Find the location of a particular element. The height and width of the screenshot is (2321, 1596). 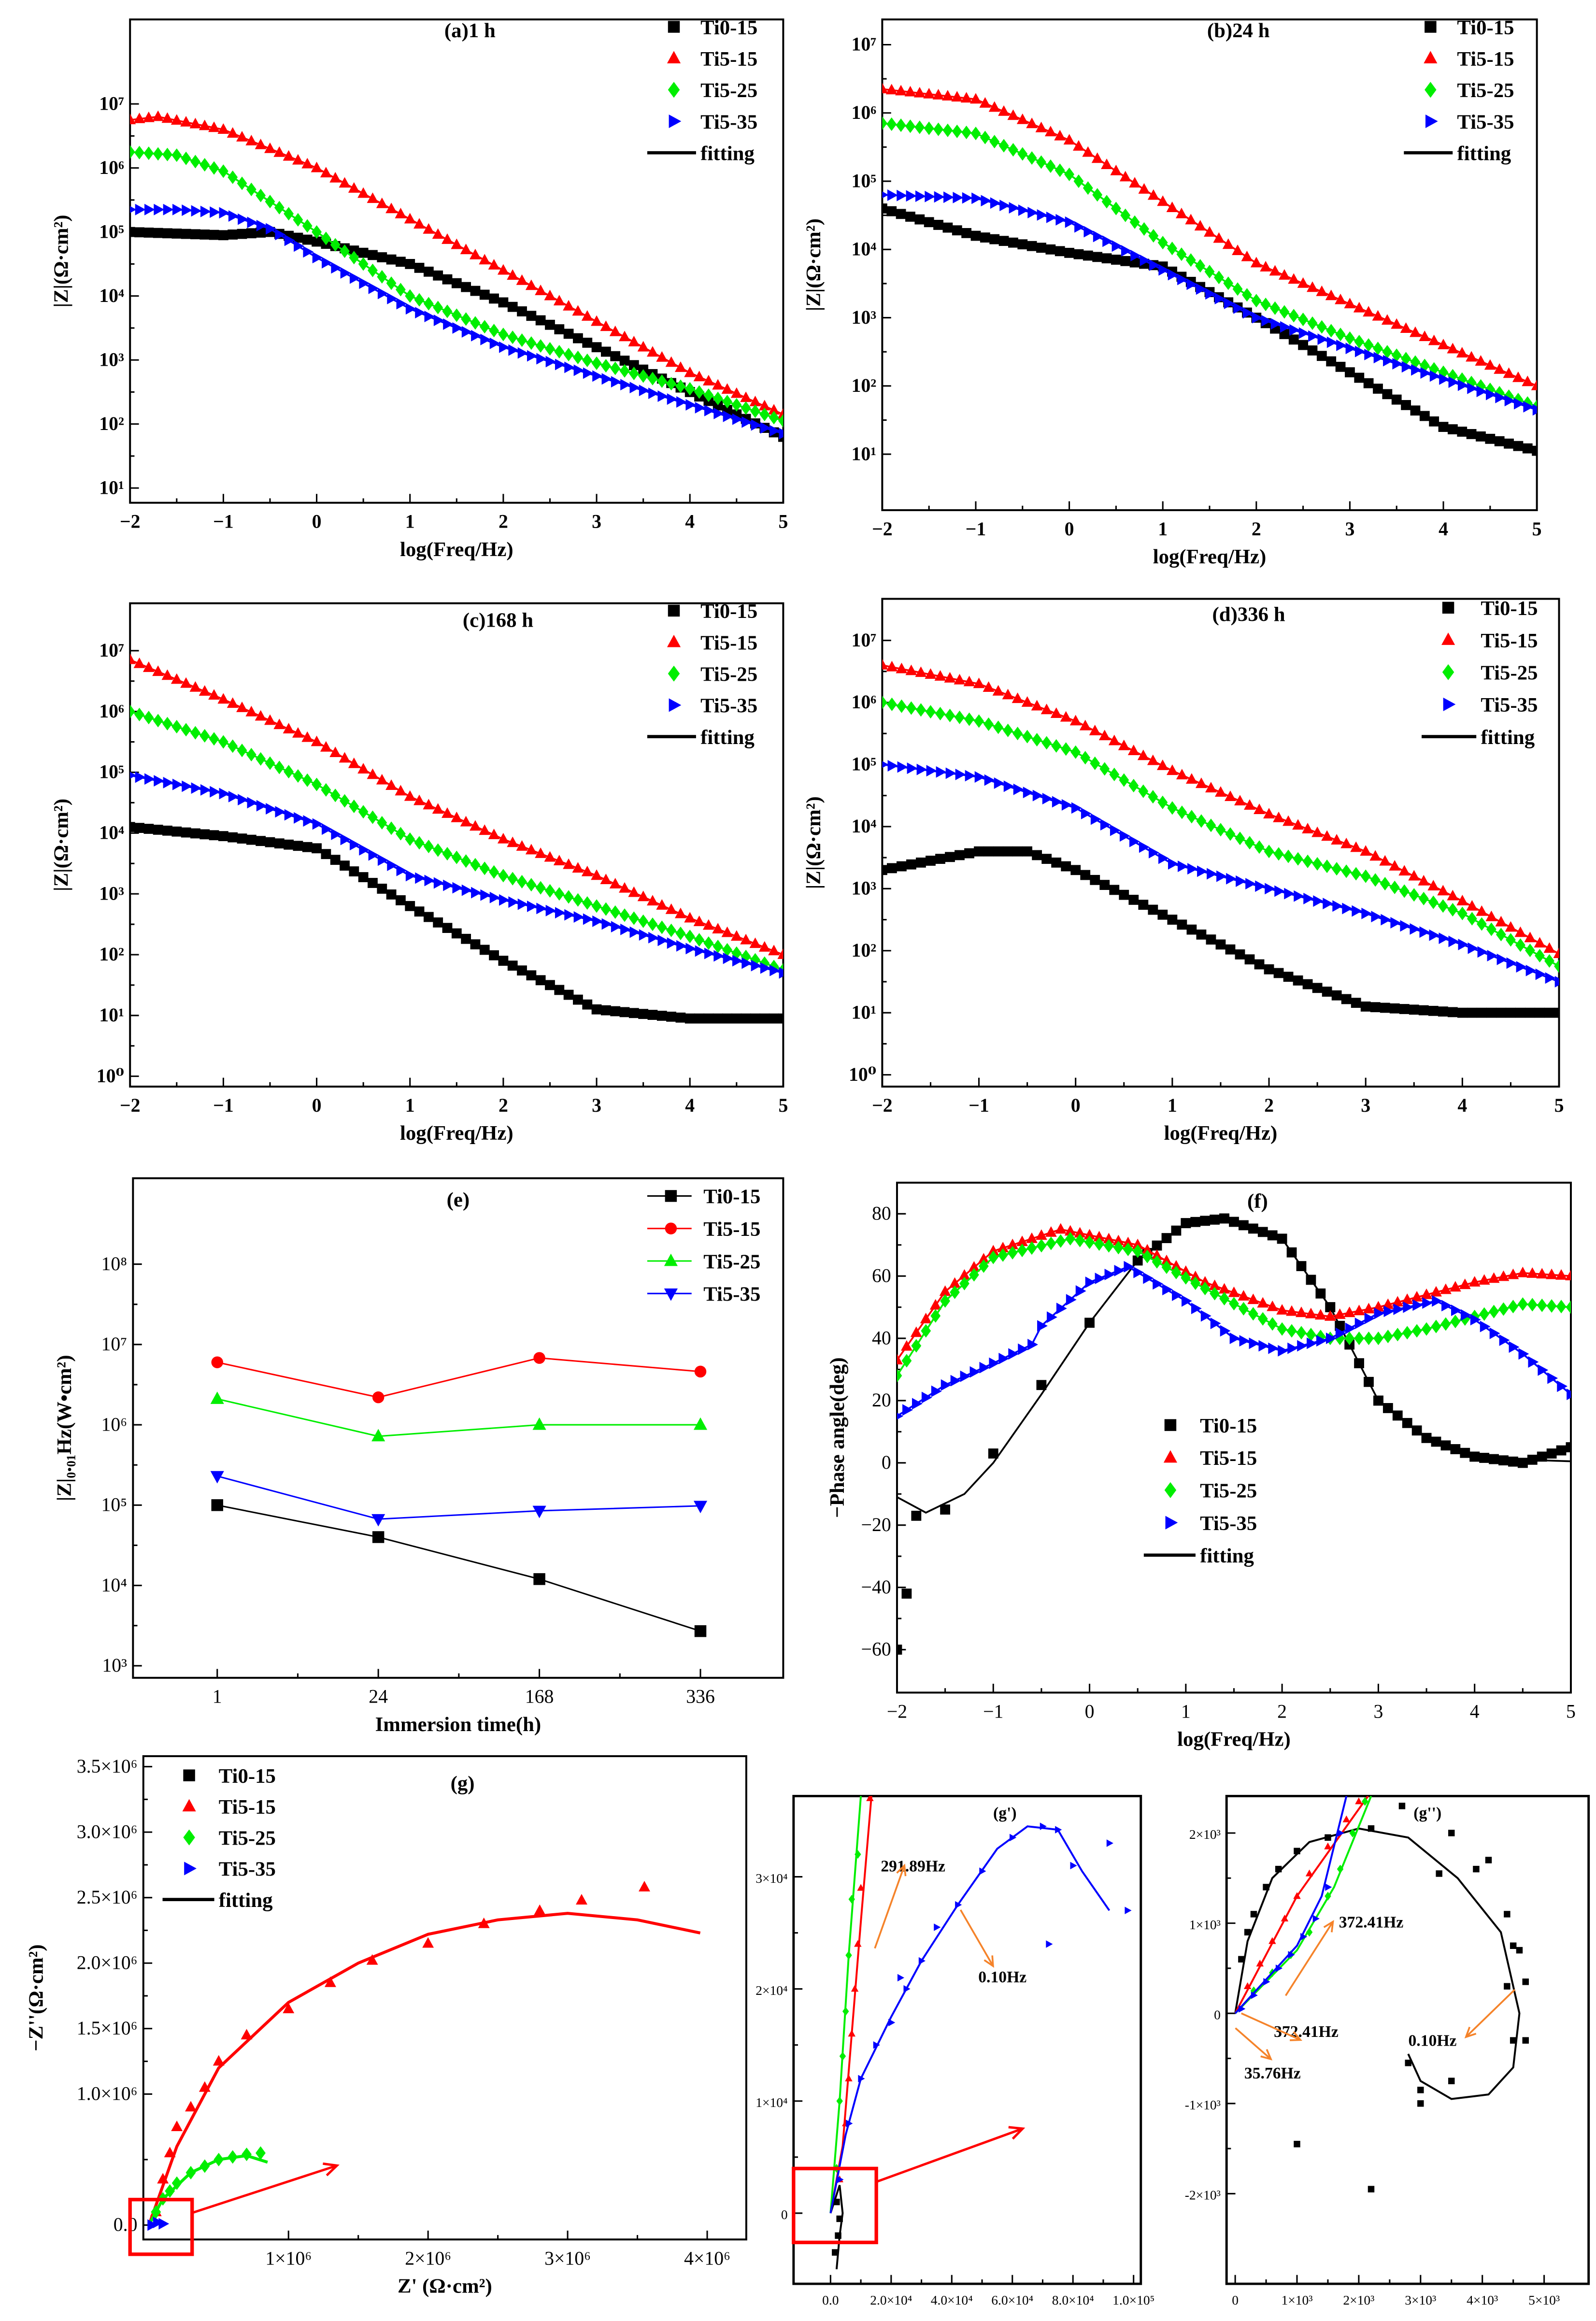

x-tick-label: 336 is located at coordinates (701, 1696).